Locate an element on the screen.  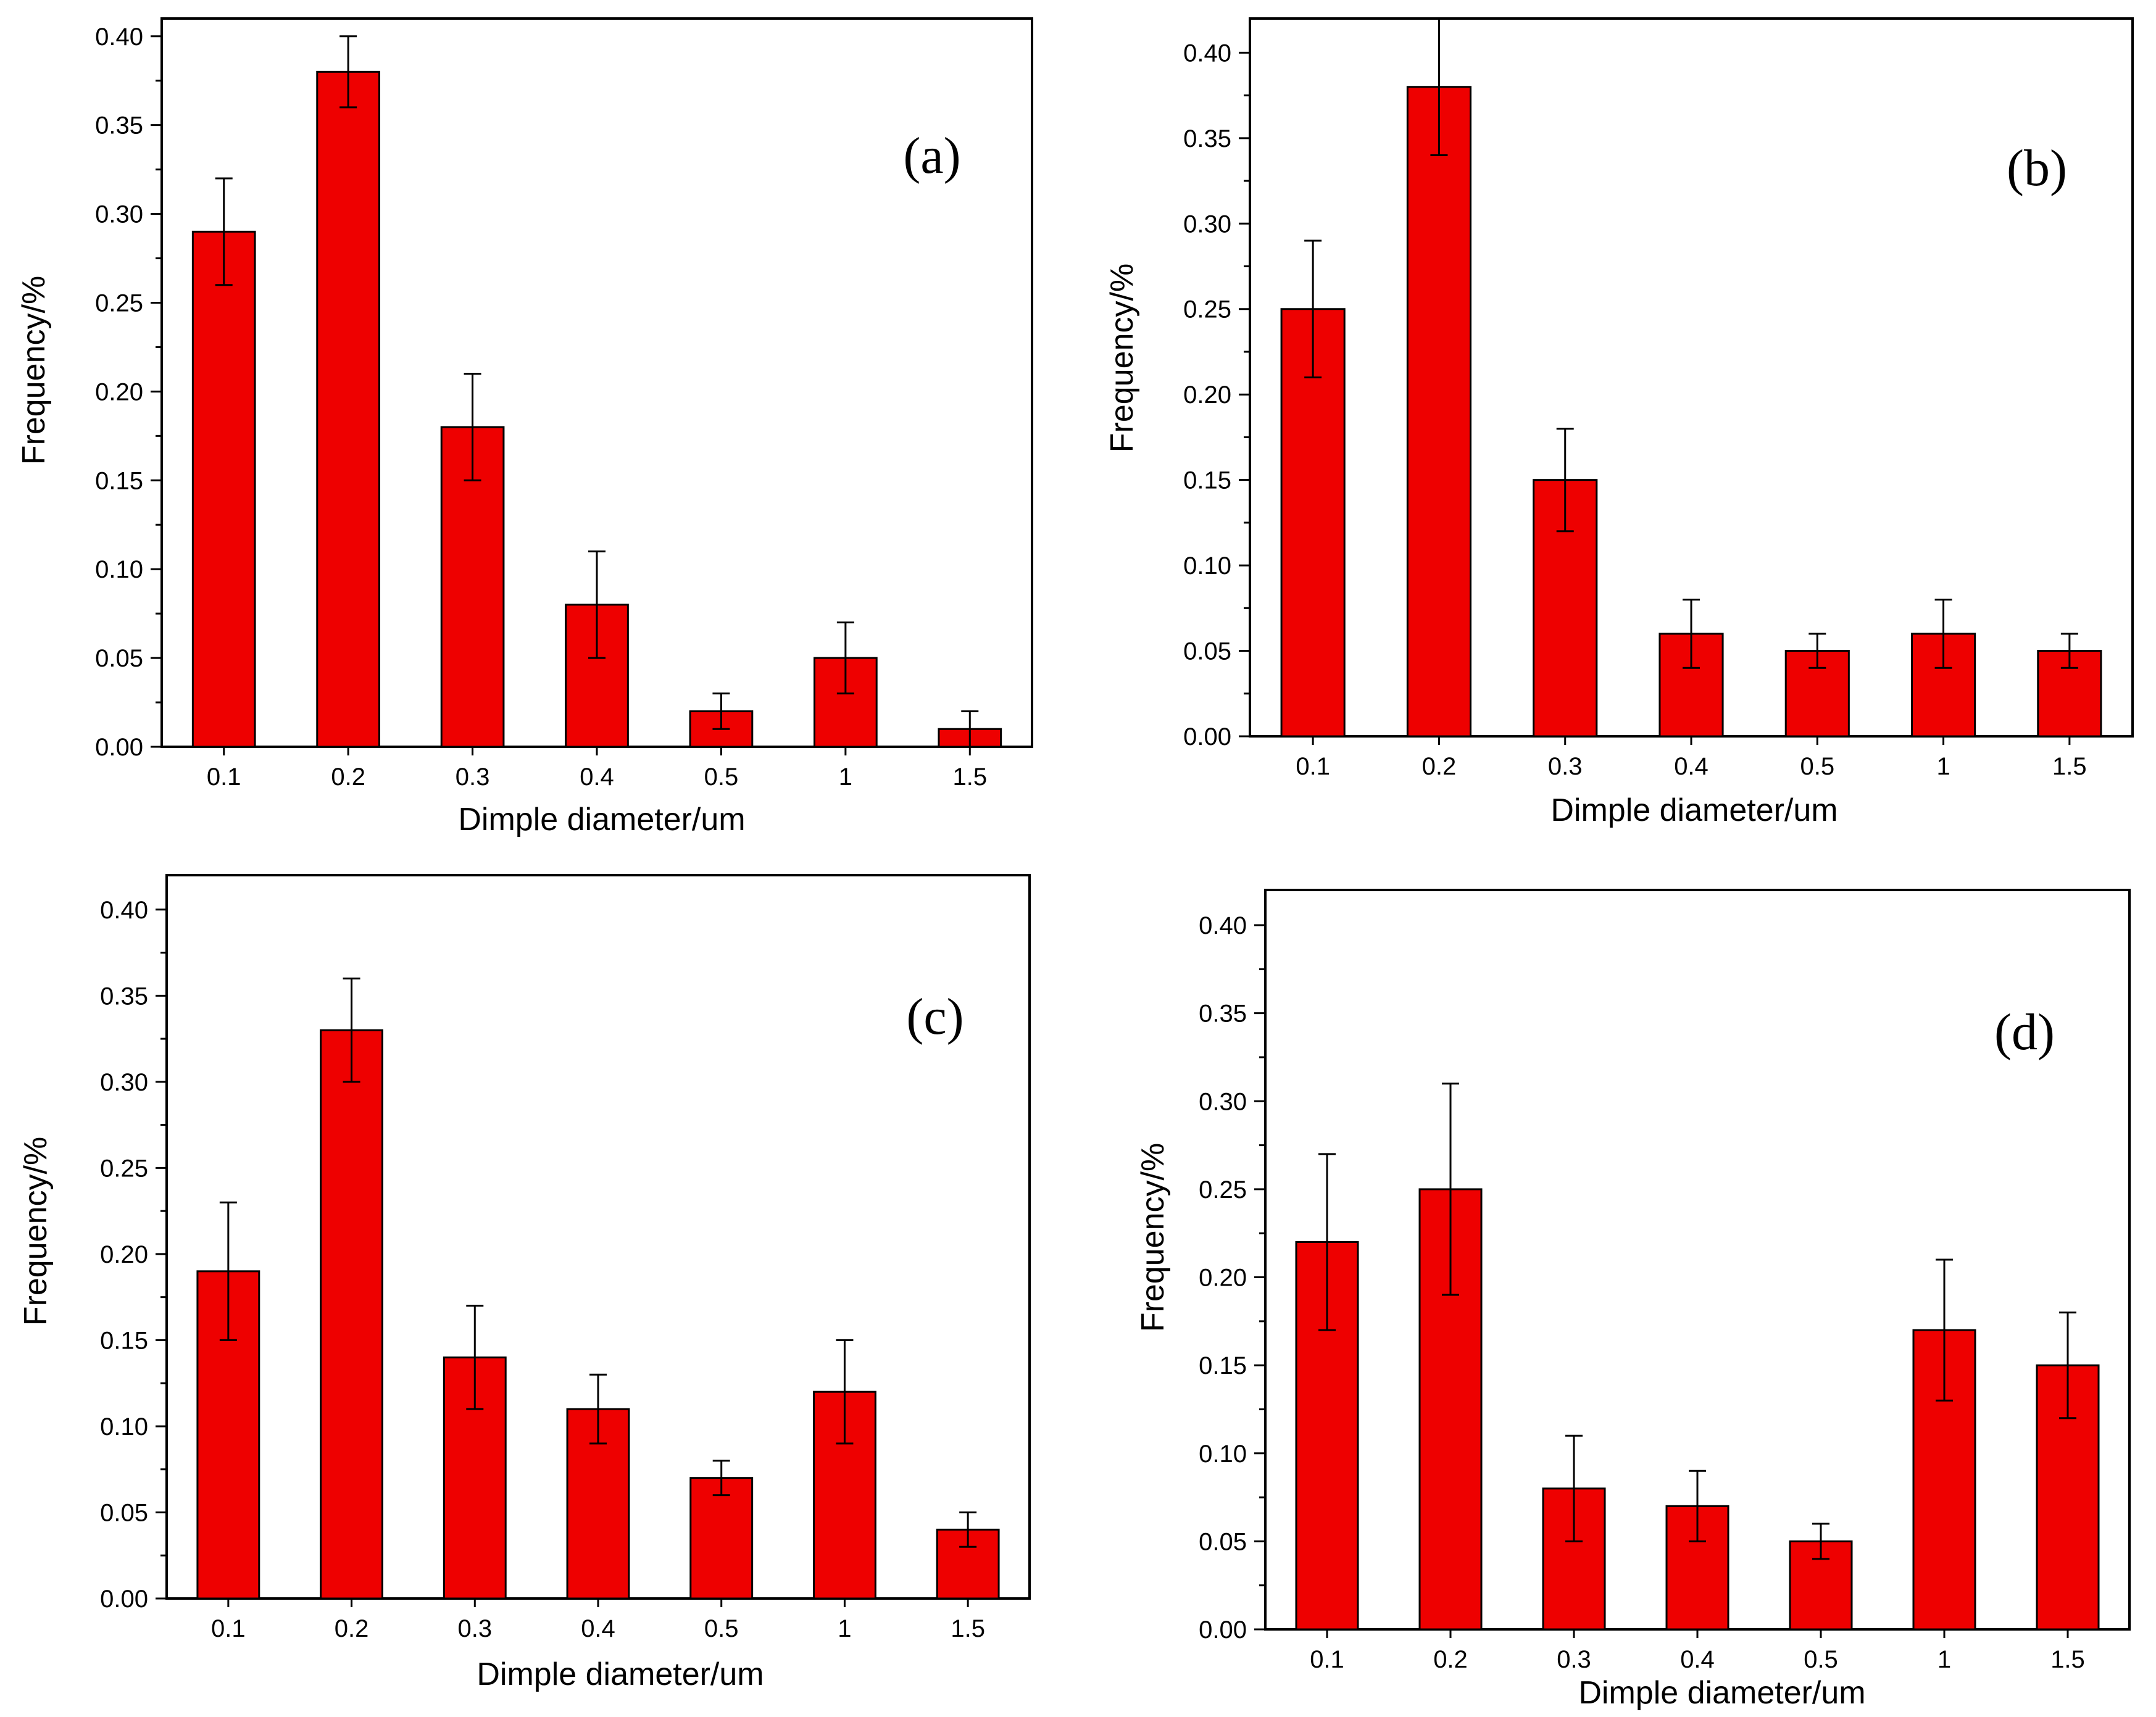
bar-0.5 is located at coordinates (721, 1539).